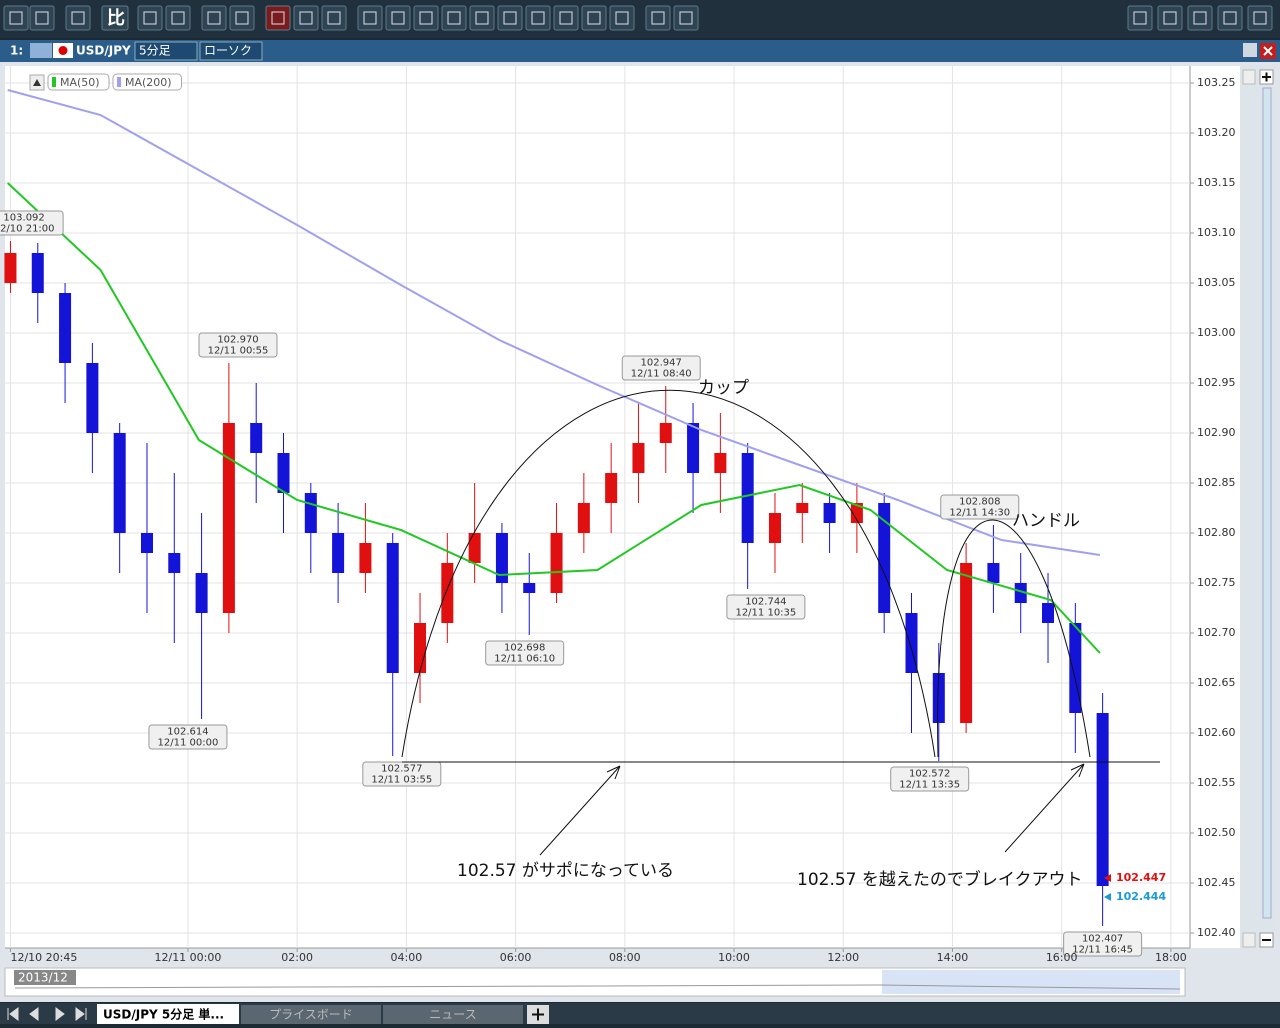 The image size is (1280, 1028). I want to click on close-icon, so click(1268, 51).